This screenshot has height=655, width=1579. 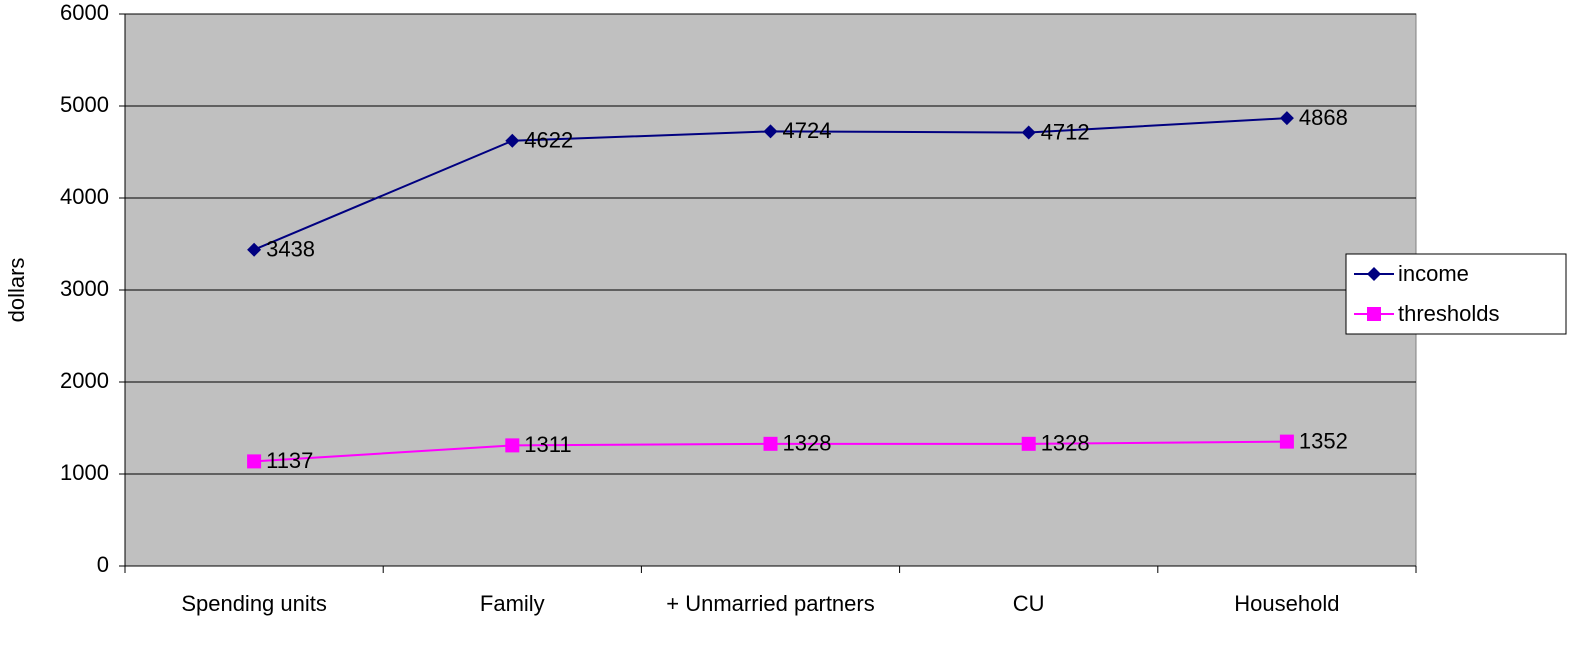 What do you see at coordinates (1323, 440) in the screenshot?
I see `data-label: 1352` at bounding box center [1323, 440].